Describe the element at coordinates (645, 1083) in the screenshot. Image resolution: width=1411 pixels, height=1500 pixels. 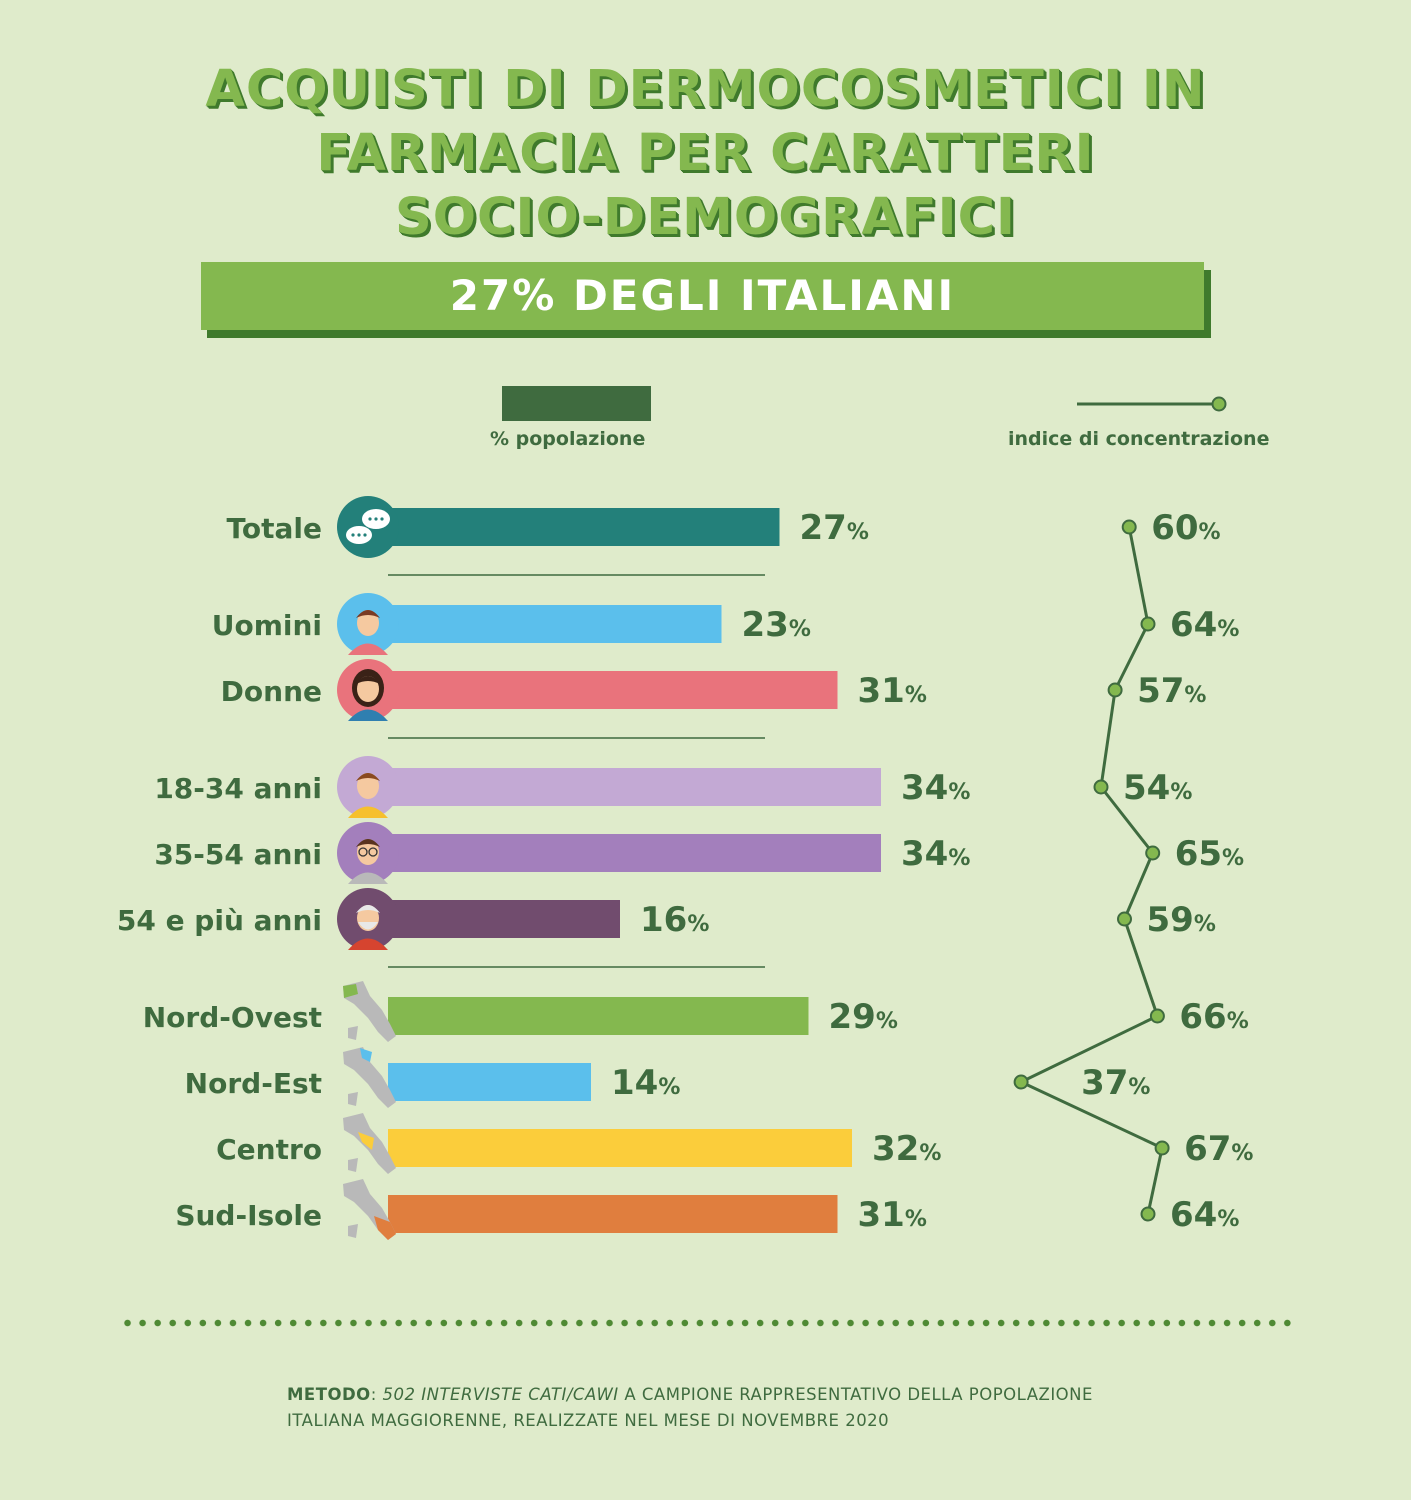
I see `bar-value-label: 14%` at that location.